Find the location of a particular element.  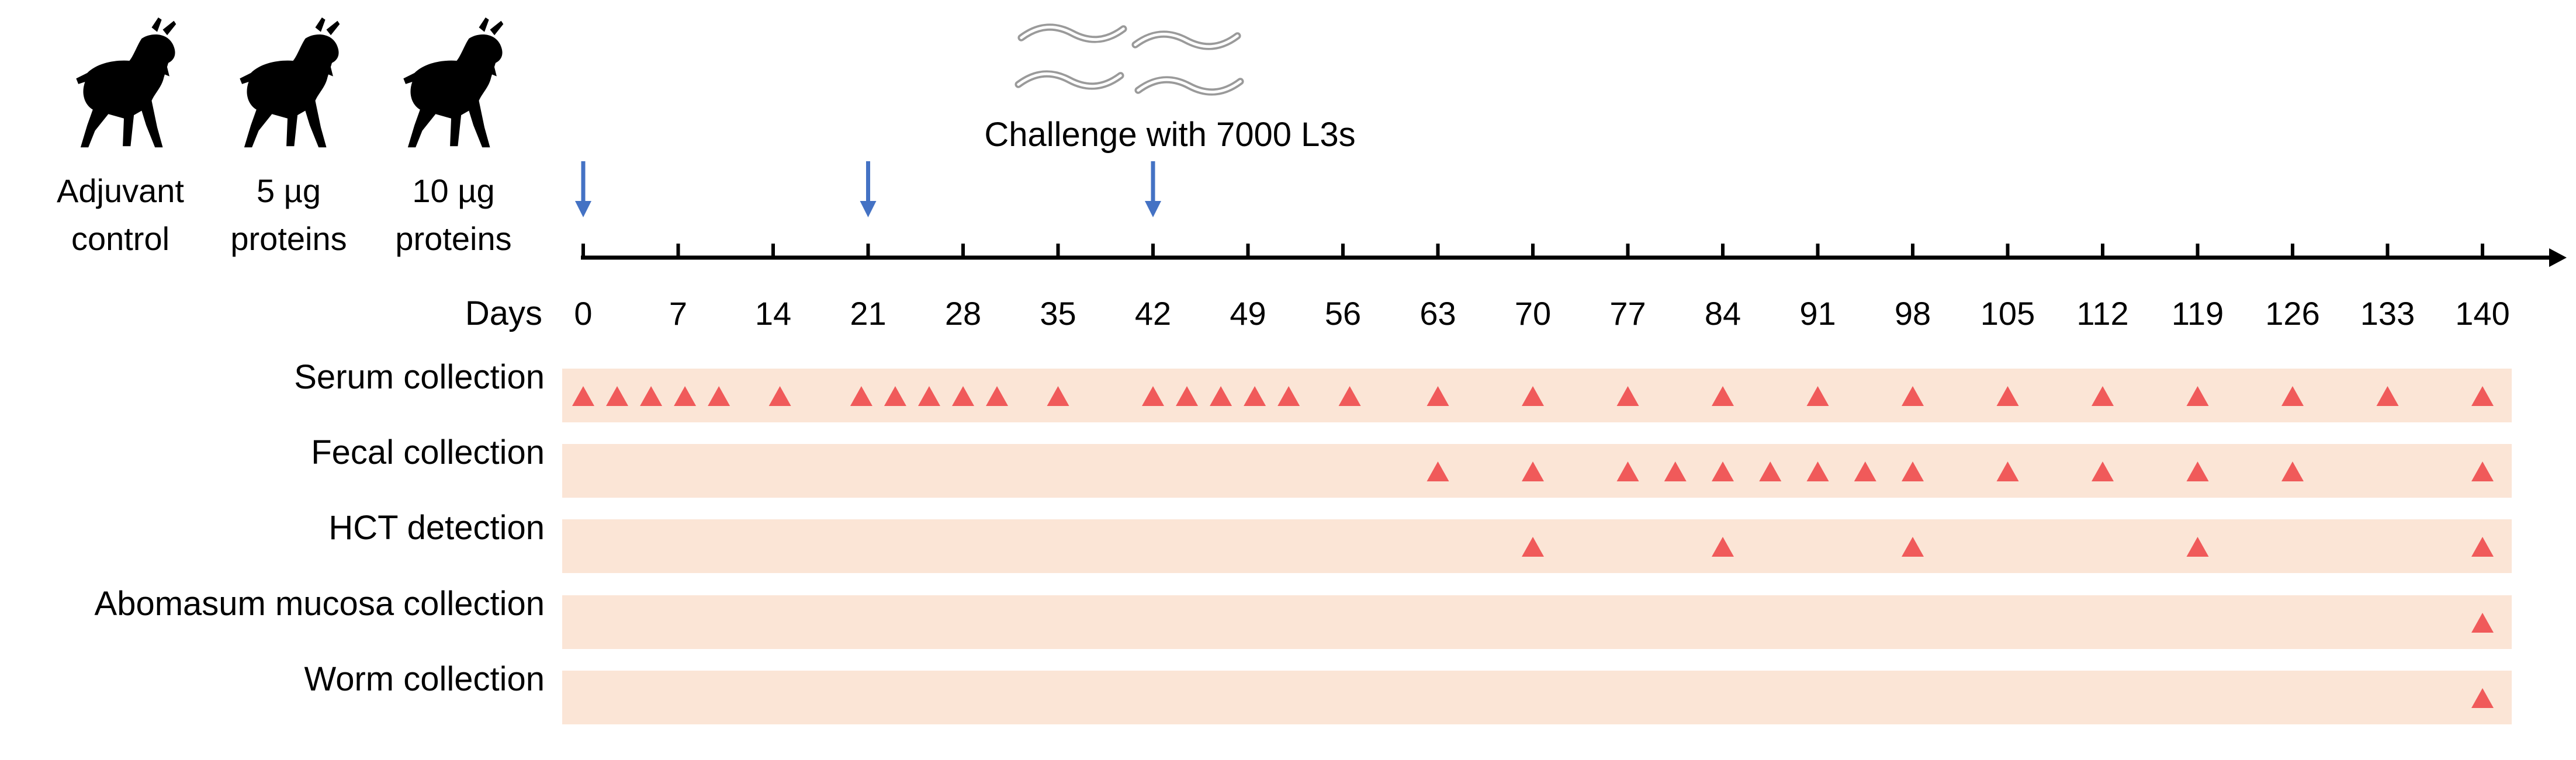

collection-row: Fecal collection is located at coordinates (1412, 465).